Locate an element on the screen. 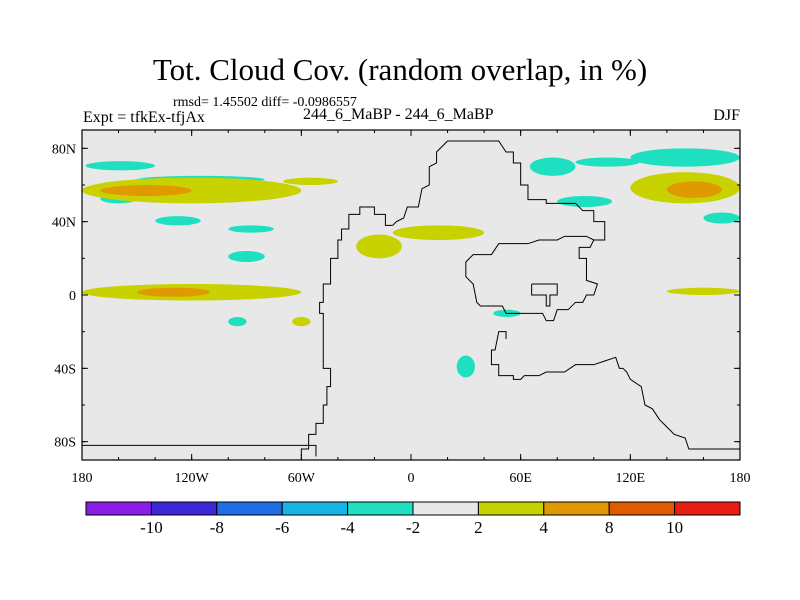 This screenshot has width=800, height=600. x-tick-label-4: 60E is located at coordinates (520, 478).